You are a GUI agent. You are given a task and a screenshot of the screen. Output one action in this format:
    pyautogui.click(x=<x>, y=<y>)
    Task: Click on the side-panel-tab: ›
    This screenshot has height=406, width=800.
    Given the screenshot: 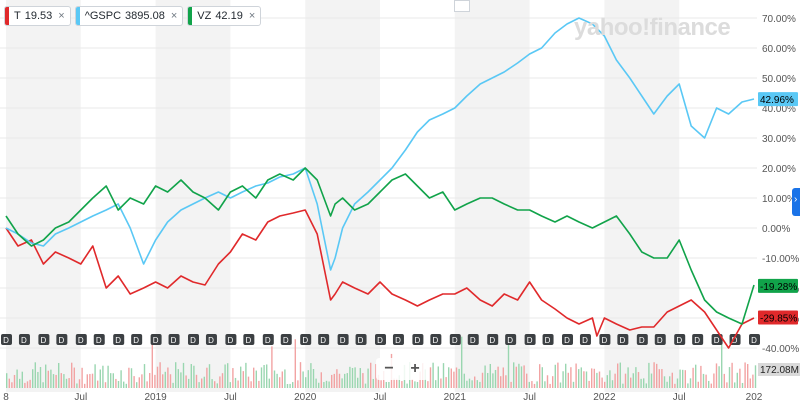 What is the action you would take?
    pyautogui.click(x=796, y=202)
    